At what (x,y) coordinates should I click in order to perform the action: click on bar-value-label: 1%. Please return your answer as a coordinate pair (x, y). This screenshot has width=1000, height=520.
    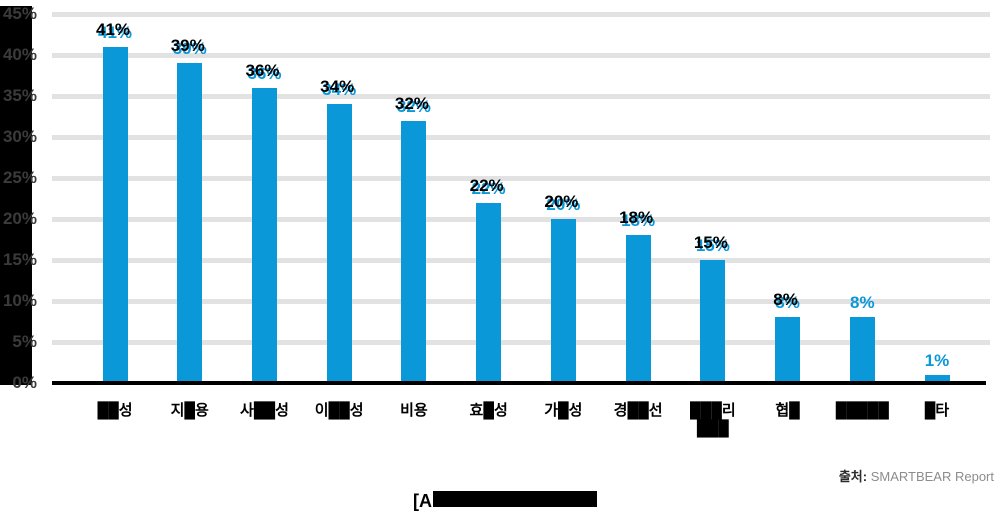
    Looking at the image, I should click on (937, 360).